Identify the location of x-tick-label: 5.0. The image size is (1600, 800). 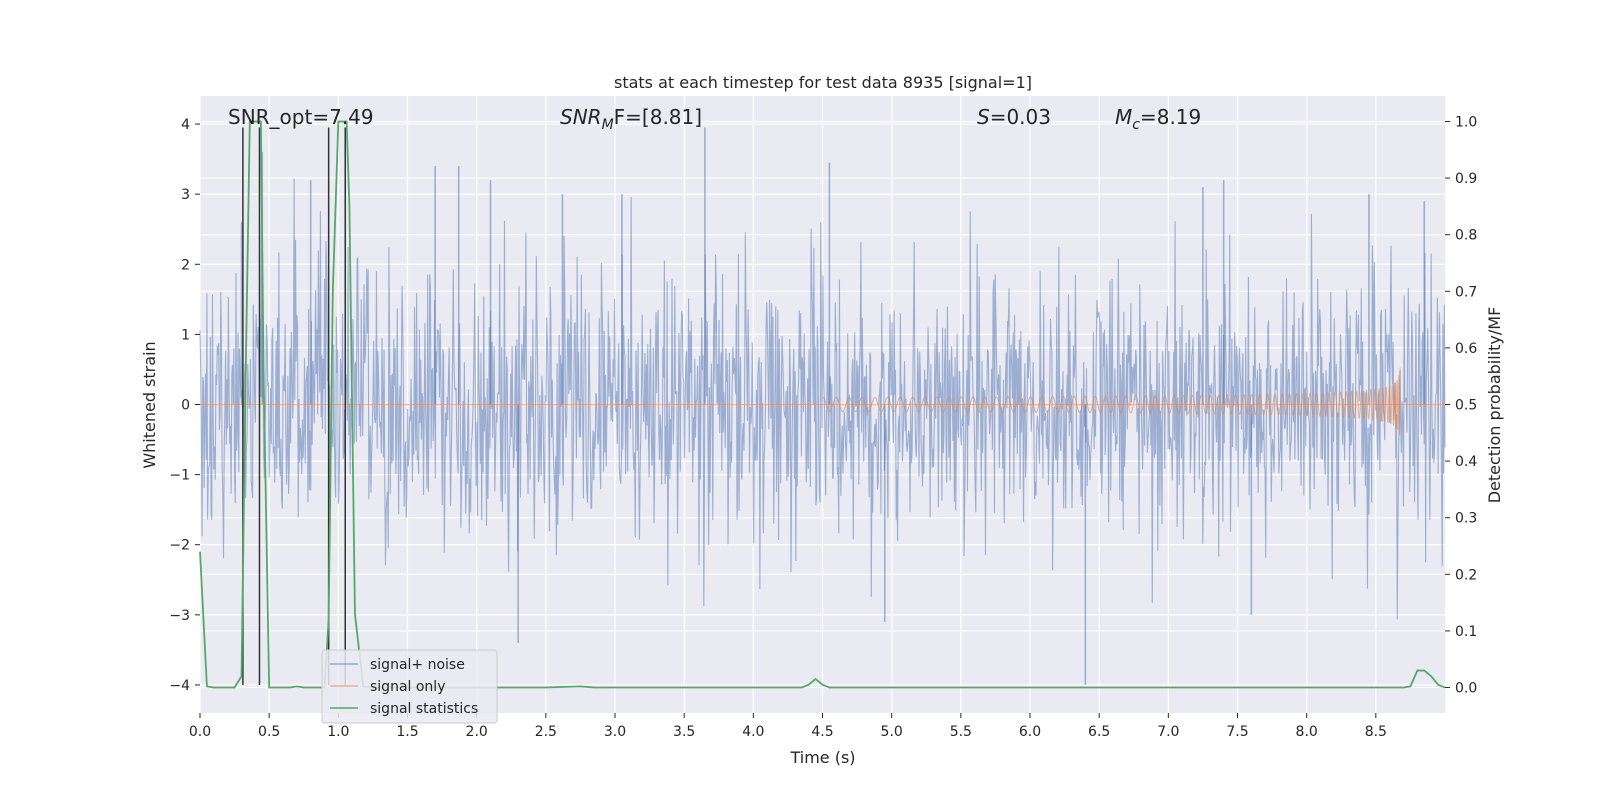
(892, 732).